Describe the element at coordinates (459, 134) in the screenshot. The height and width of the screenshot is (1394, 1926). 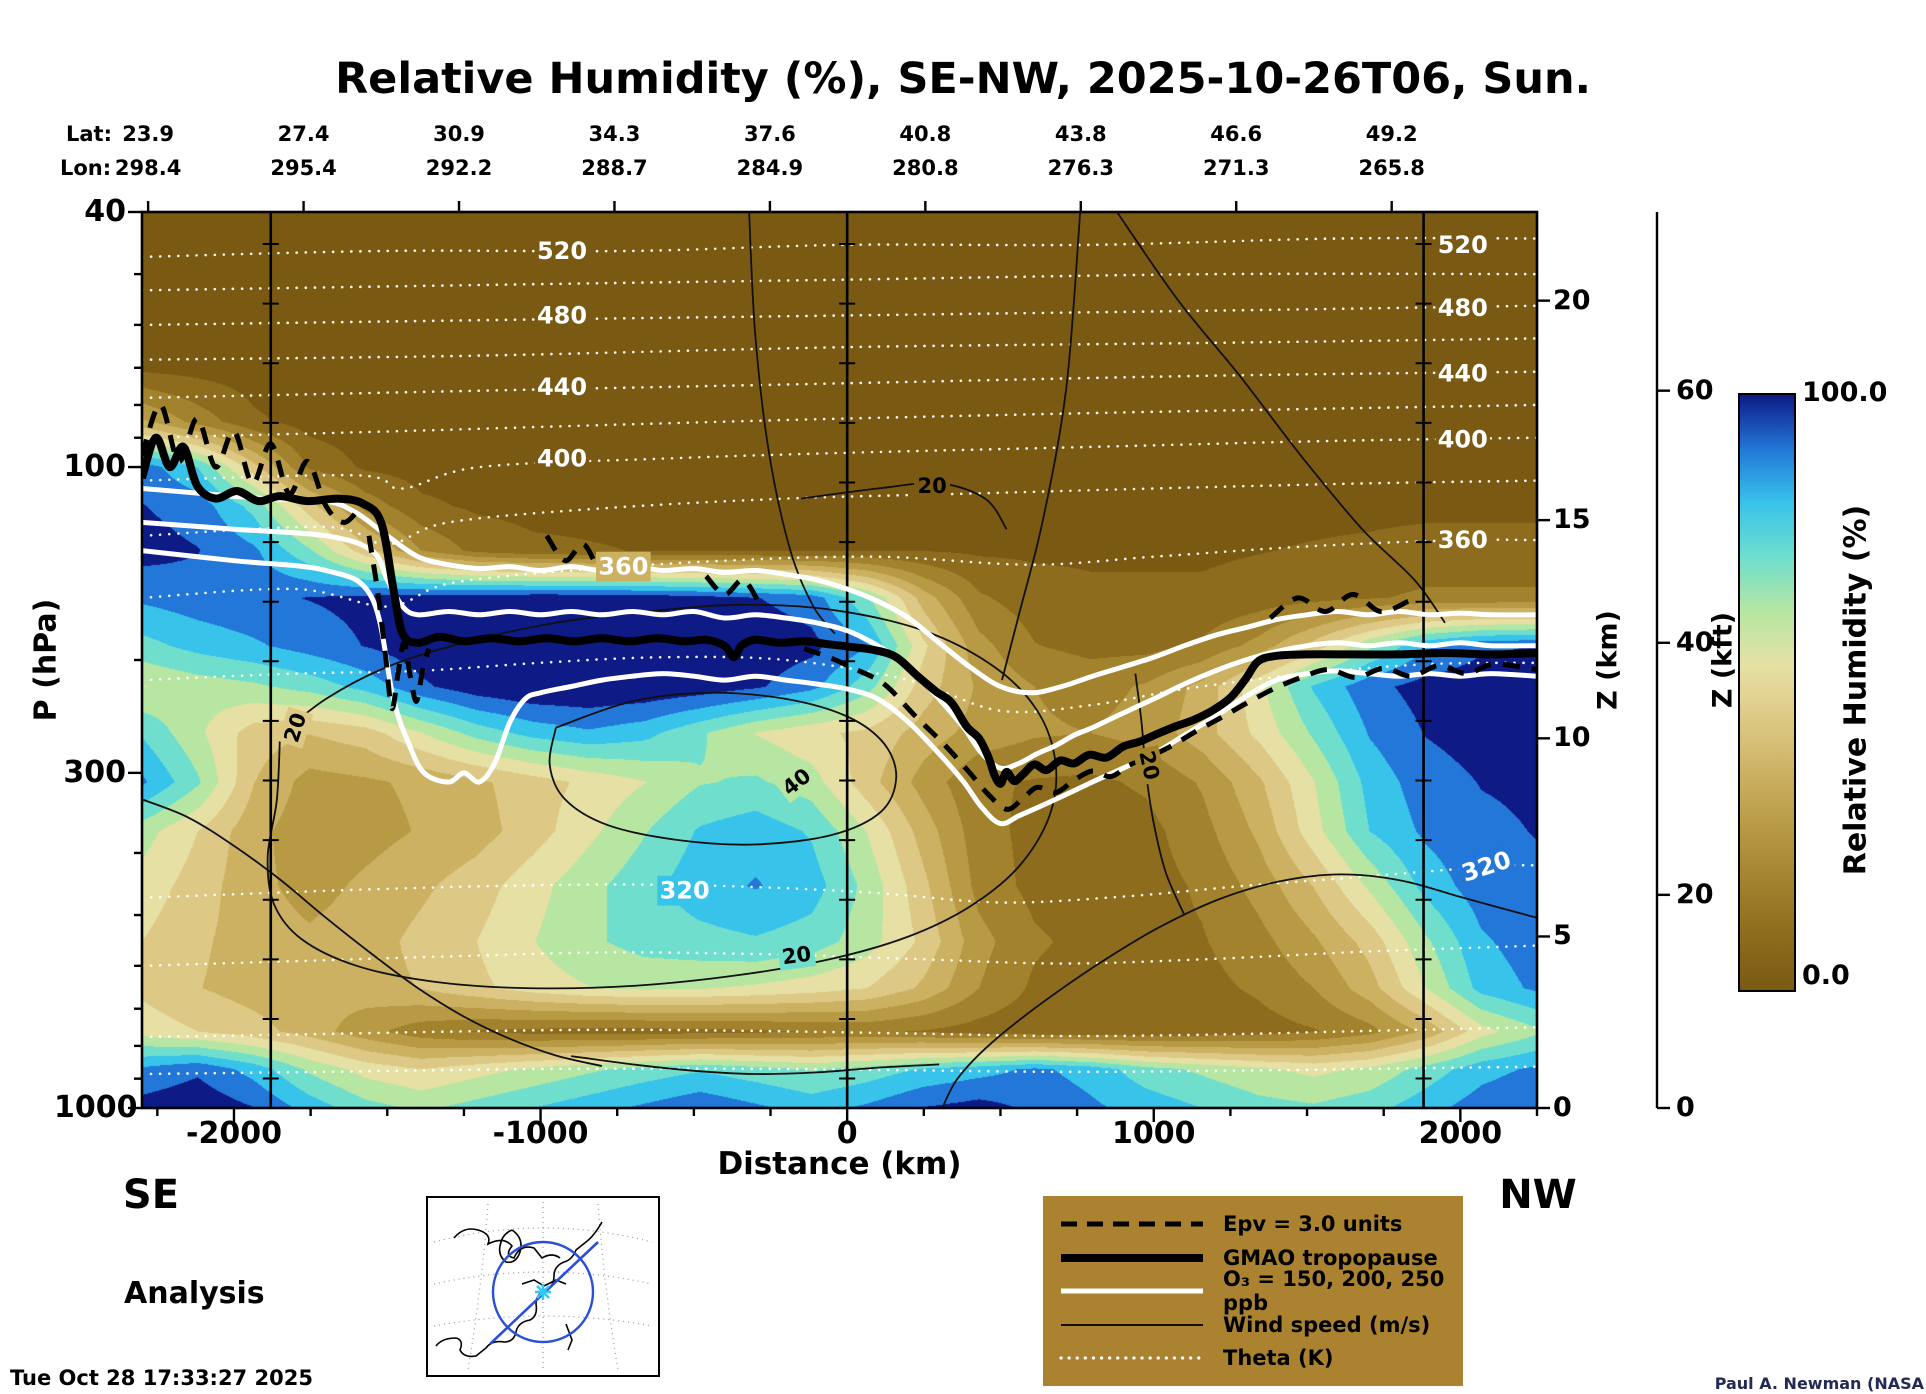
I see `lat-value-2: 30.9` at that location.